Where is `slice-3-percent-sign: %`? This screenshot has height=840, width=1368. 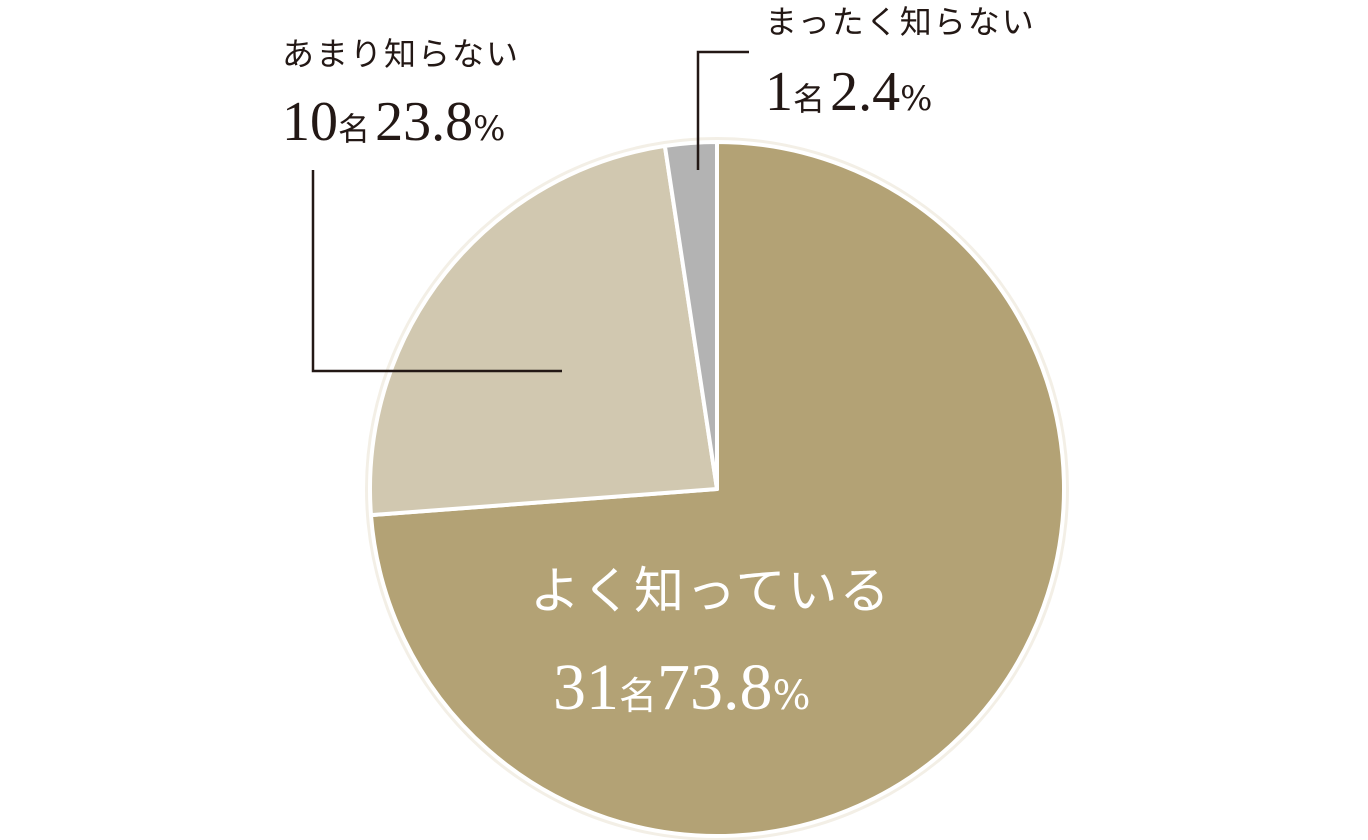 slice-3-percent-sign: % is located at coordinates (916, 99).